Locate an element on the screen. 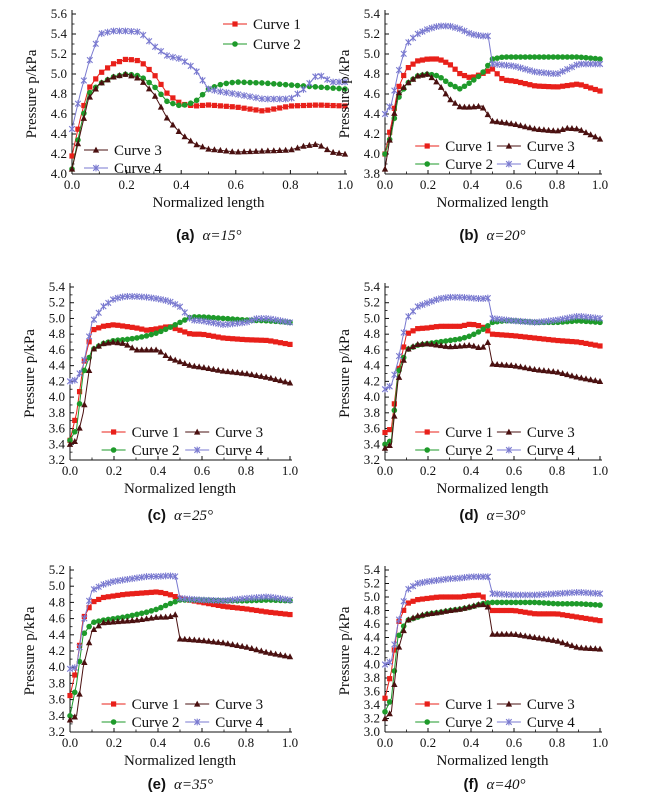  y-tick-label: 4.8 is located at coordinates (57, 333).